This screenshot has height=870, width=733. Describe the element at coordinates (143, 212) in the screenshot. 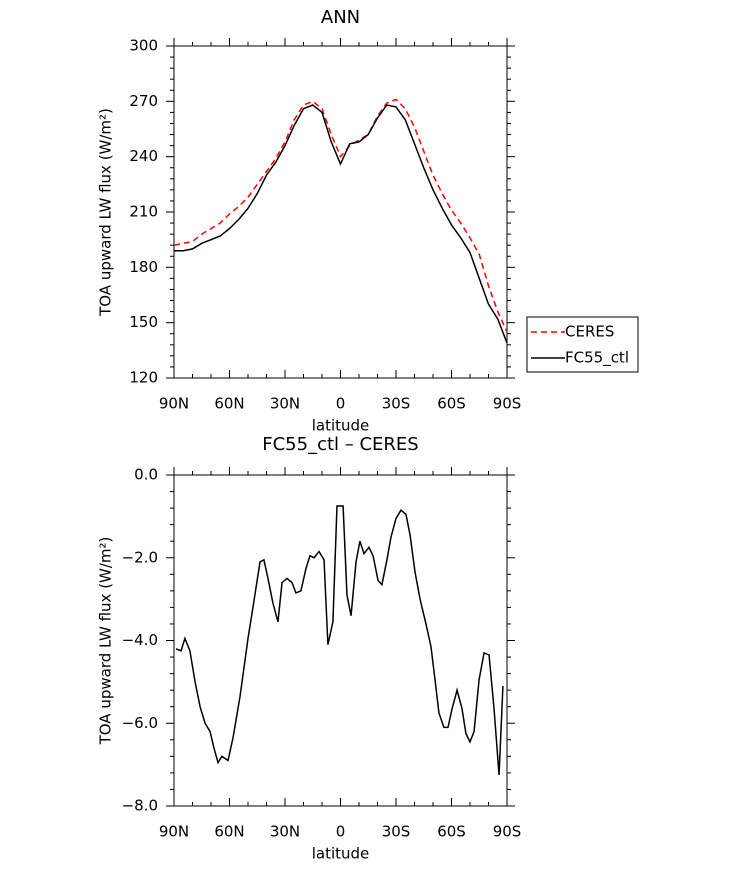

I see `y-tick-label: 210` at that location.